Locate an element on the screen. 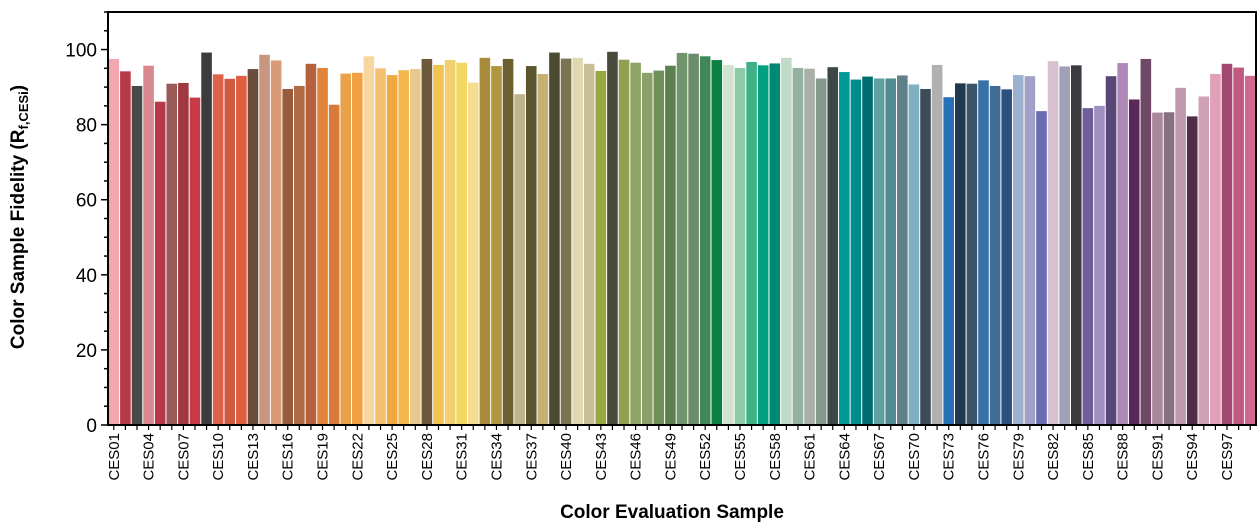 The height and width of the screenshot is (529, 1259). bar-ces22 is located at coordinates (357, 248).